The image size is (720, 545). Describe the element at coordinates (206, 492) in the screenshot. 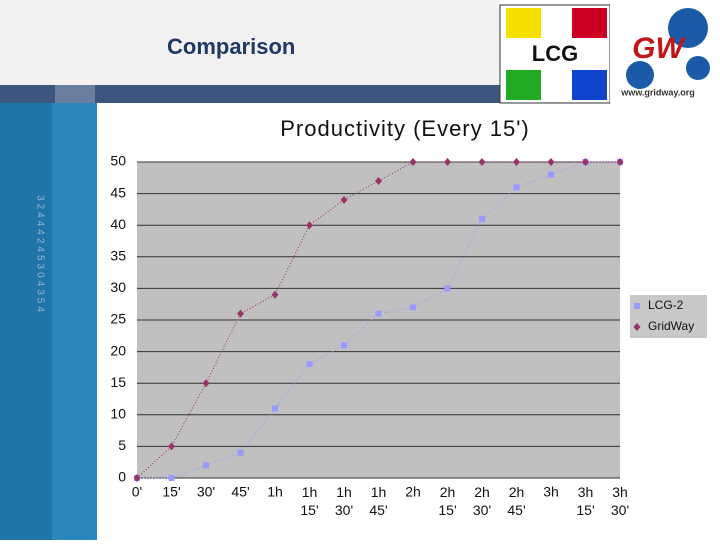

I see `x-tick-label: 30'` at that location.